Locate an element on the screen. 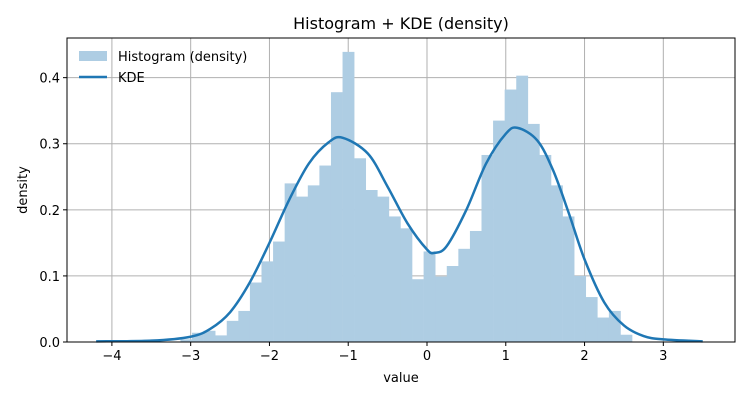  legend-swatch-histogram is located at coordinates (93, 56).